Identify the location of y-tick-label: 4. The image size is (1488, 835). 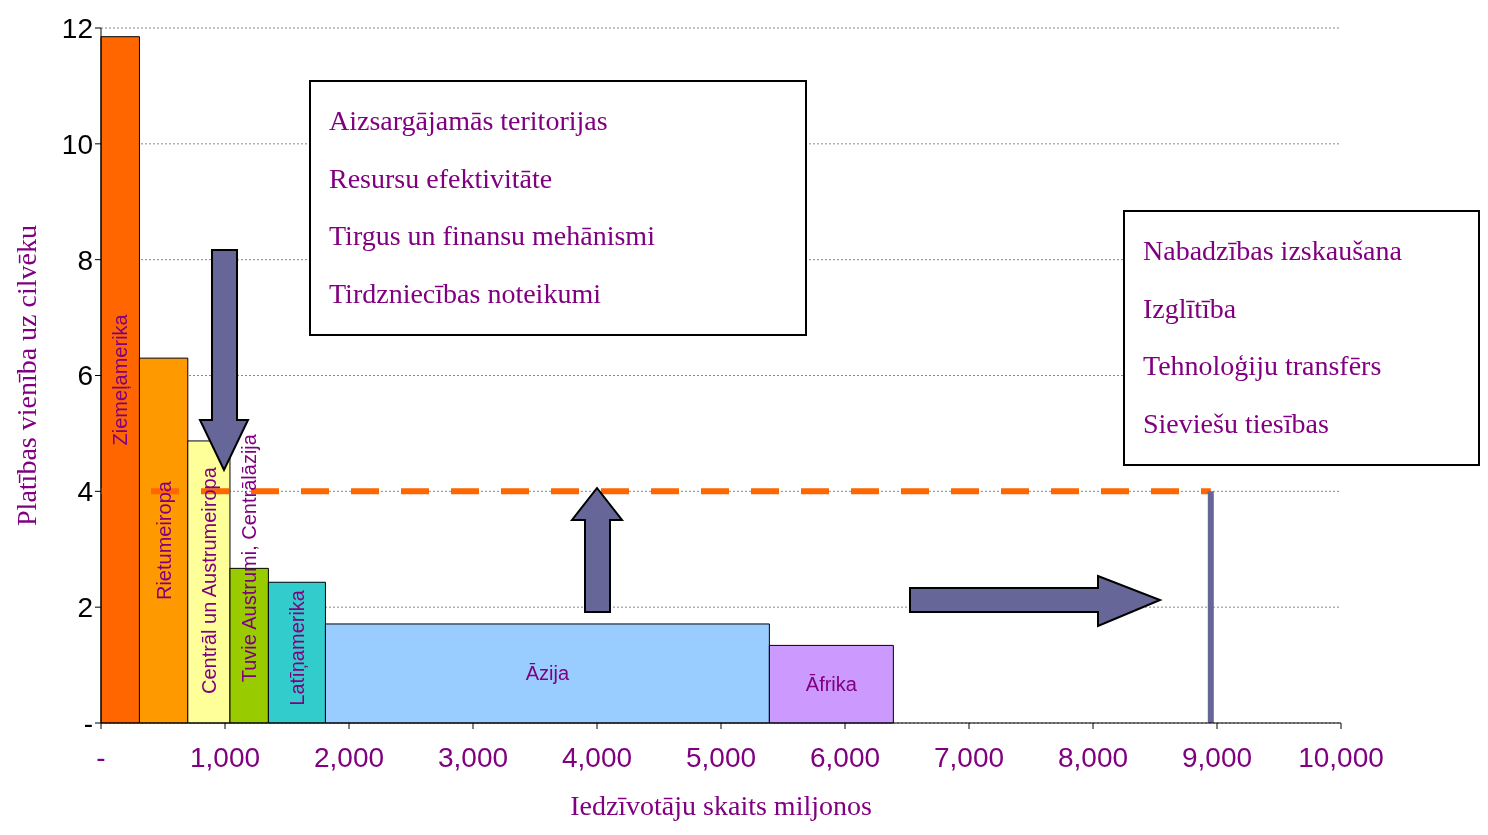
(85, 492).